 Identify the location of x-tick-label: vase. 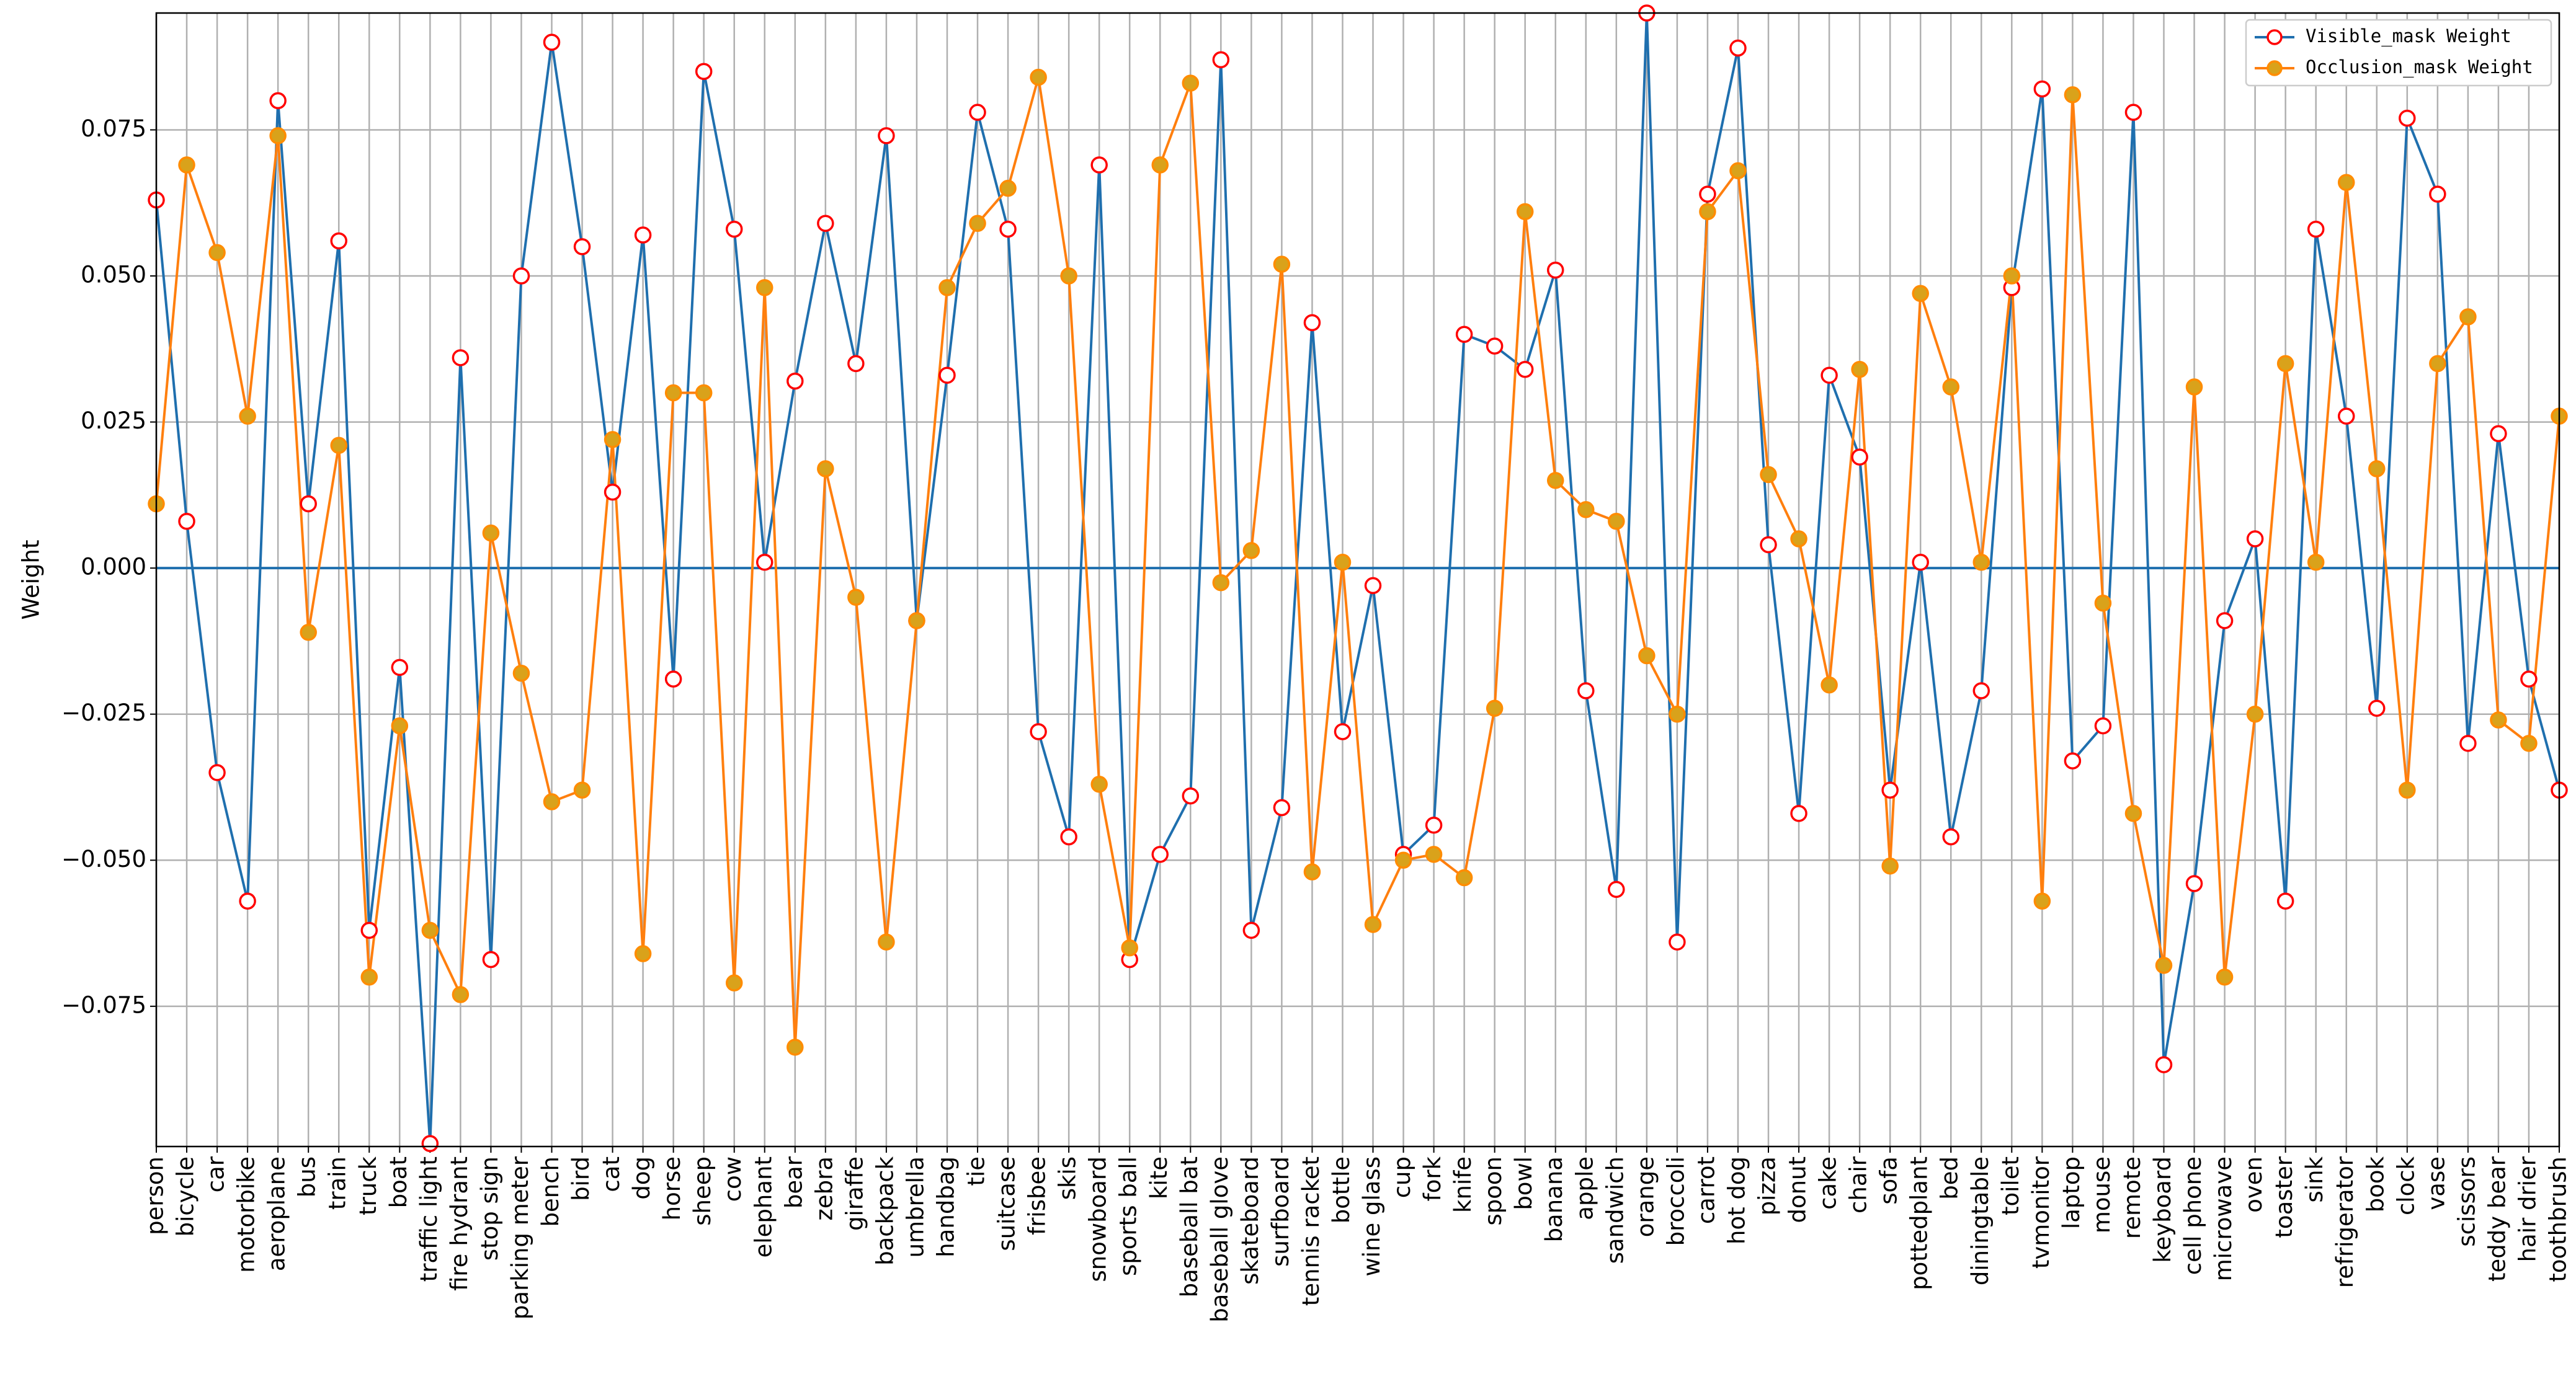
(2436, 1183).